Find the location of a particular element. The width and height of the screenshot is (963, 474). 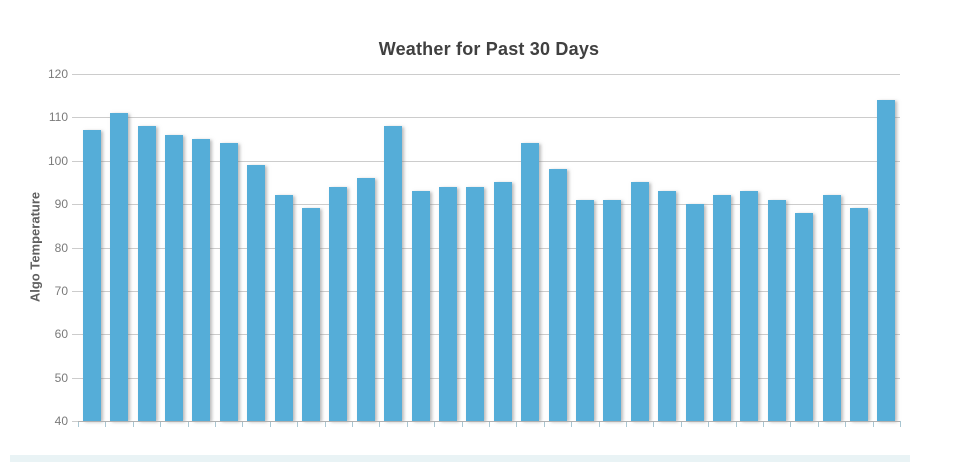

chart-title: Weather for Past 30 Days is located at coordinates (489, 49).